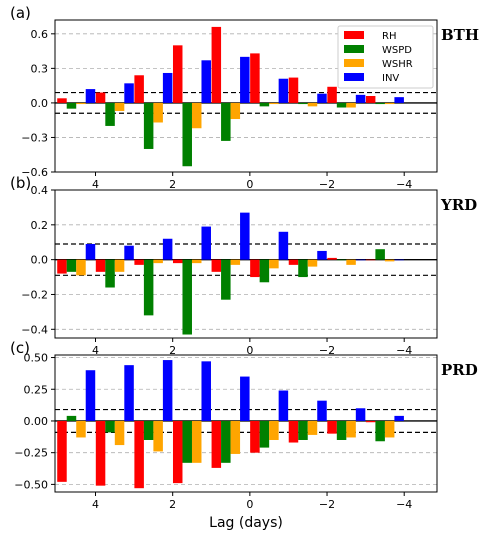 This screenshot has height=553, width=500. What do you see at coordinates (95, 504) in the screenshot?
I see `panel-3-xtick-label: 4` at bounding box center [95, 504].